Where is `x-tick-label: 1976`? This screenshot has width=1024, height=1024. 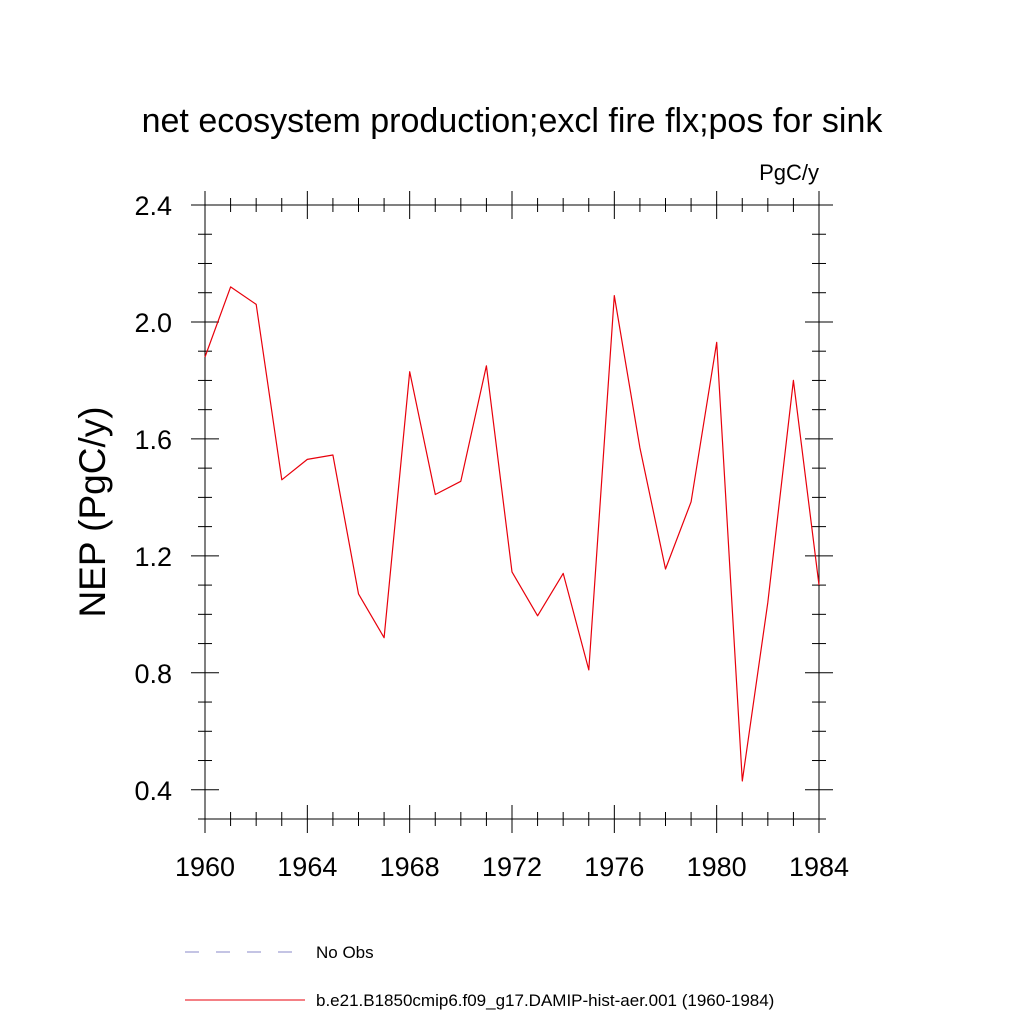
x-tick-label: 1976 is located at coordinates (614, 867).